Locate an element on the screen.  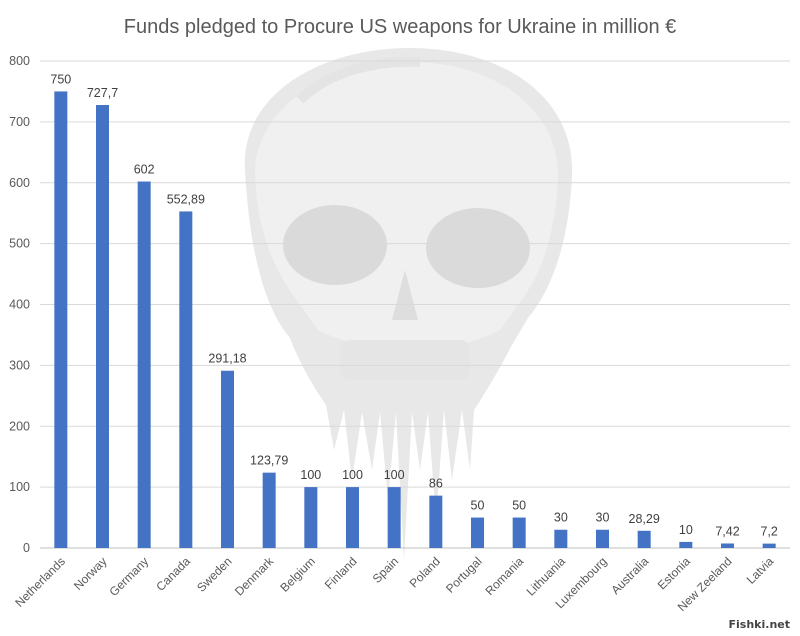
data-label: 7,2 is located at coordinates (768, 532).